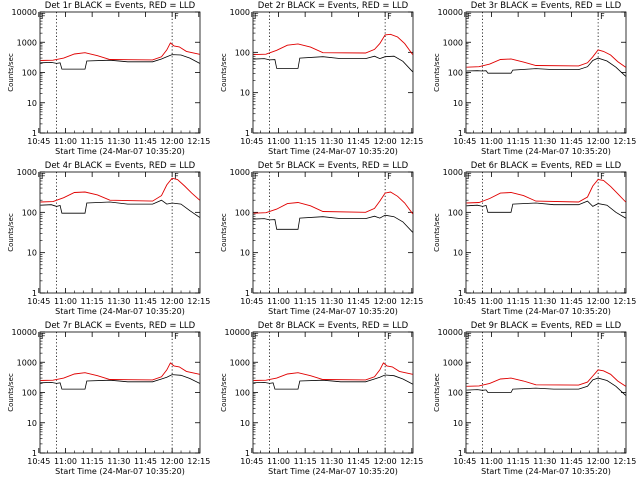  Describe the element at coordinates (120, 326) in the screenshot. I see `panel-title: Det 7r BLACK = Events, RED = LLD` at that location.